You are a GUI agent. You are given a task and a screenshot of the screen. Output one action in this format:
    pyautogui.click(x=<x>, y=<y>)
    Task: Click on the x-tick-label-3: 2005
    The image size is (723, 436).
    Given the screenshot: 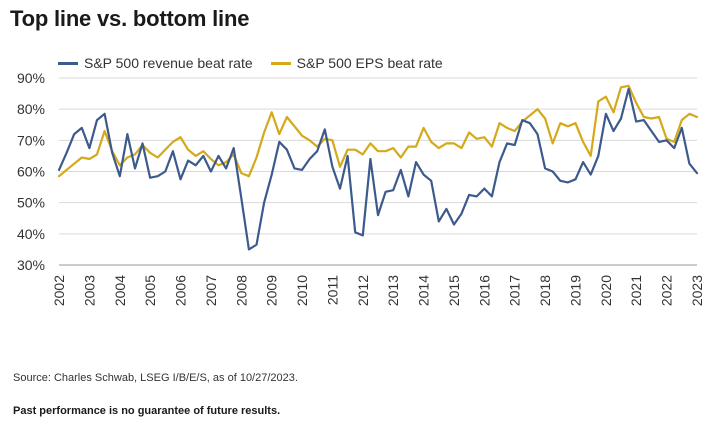 What is the action you would take?
    pyautogui.click(x=150, y=290)
    